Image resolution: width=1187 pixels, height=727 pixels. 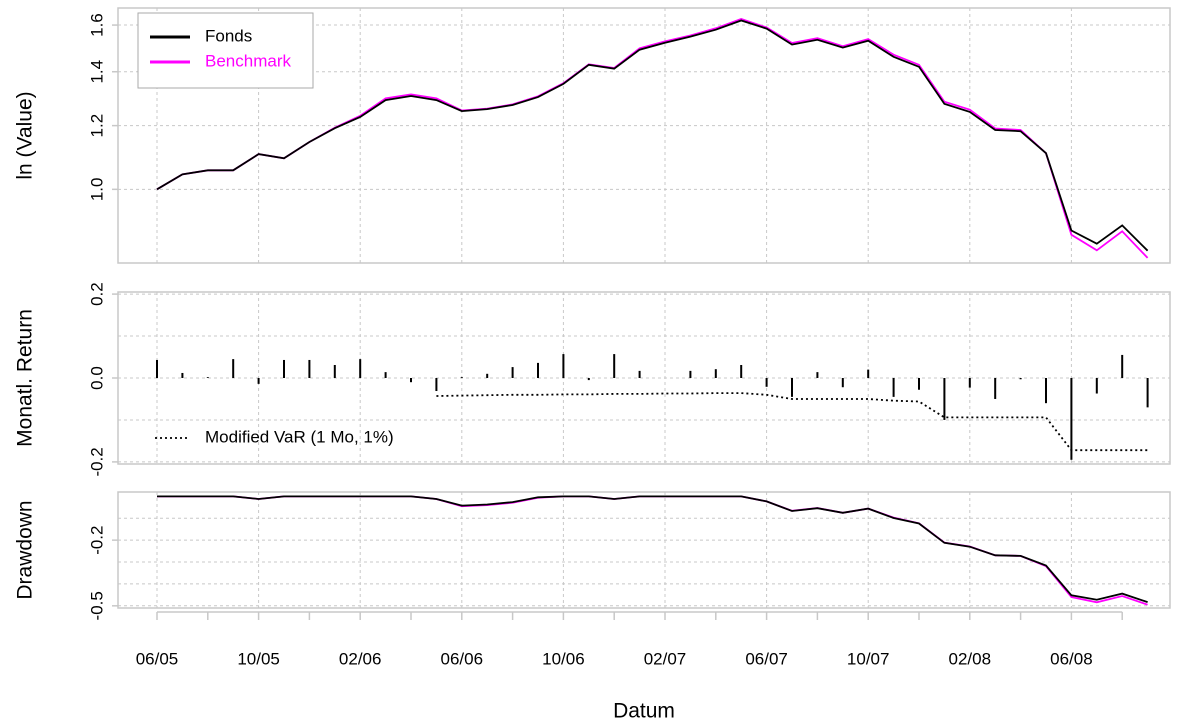 I want to click on y-tick-label: 0.2, so click(x=96, y=294).